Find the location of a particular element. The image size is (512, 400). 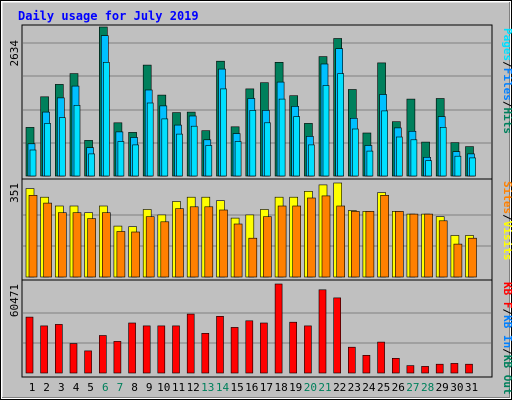

legend-entry: Pages is located at coordinates (506, 44).